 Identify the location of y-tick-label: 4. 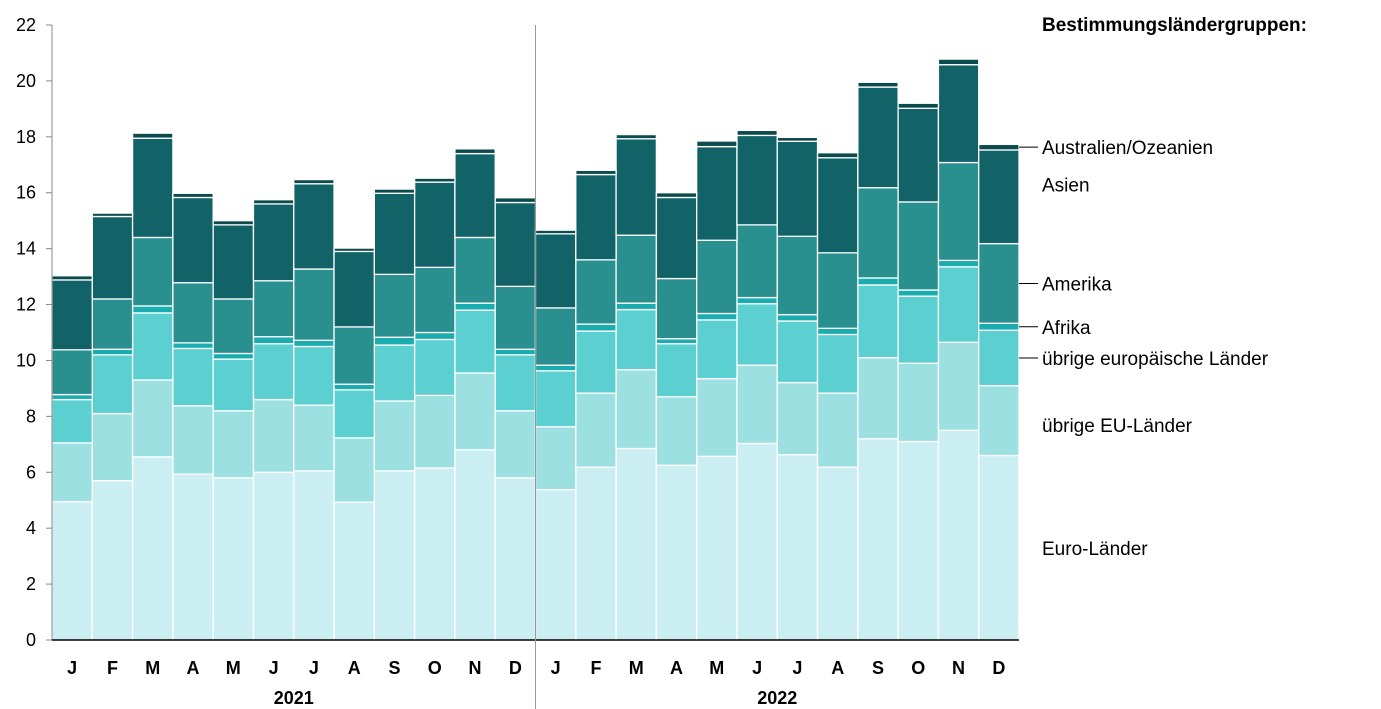
(31, 528).